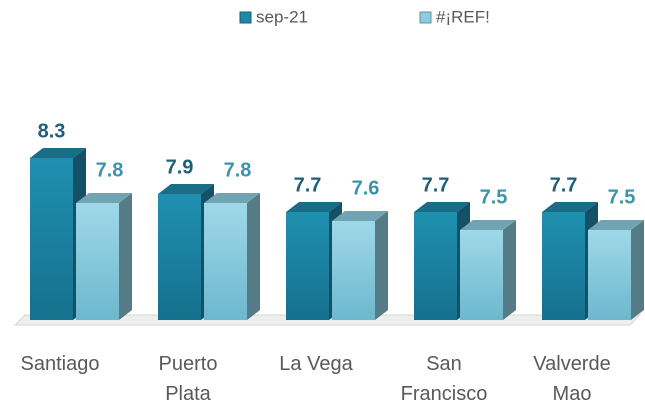  What do you see at coordinates (572, 379) in the screenshot?
I see `x-tick-label: Valverde Mao` at bounding box center [572, 379].